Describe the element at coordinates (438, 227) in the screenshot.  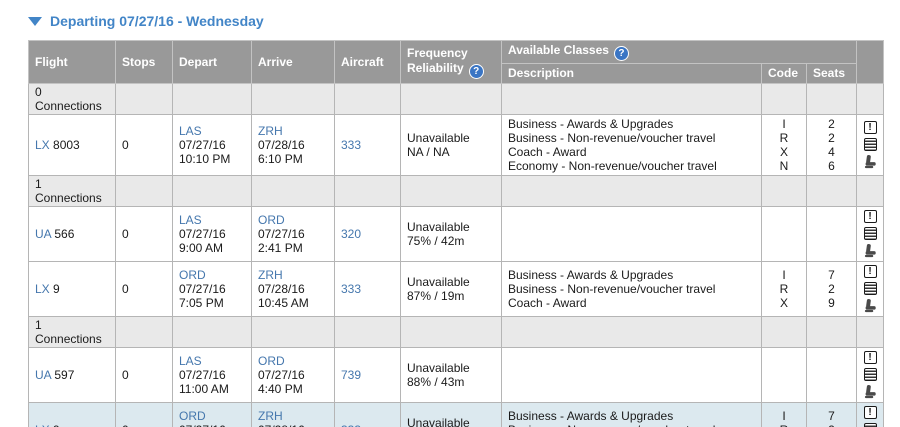
I see `frequency-status: Unavailable` at that location.